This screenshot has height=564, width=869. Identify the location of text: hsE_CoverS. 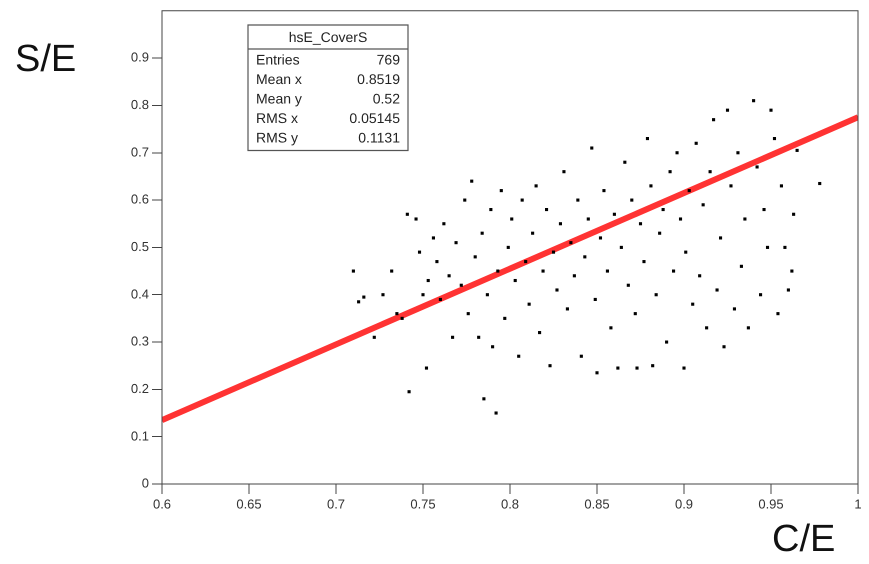
(328, 36).